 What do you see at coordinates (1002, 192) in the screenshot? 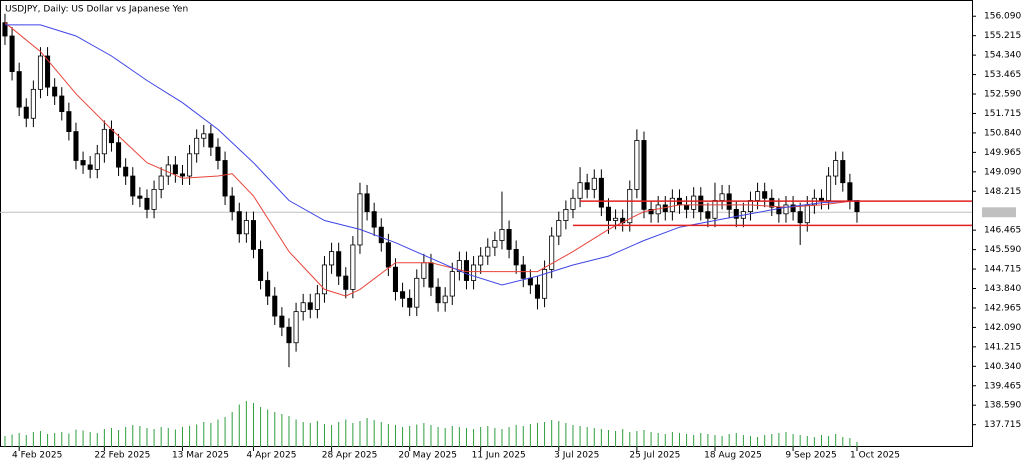
I see `y-tick-label: 148.215` at bounding box center [1002, 192].